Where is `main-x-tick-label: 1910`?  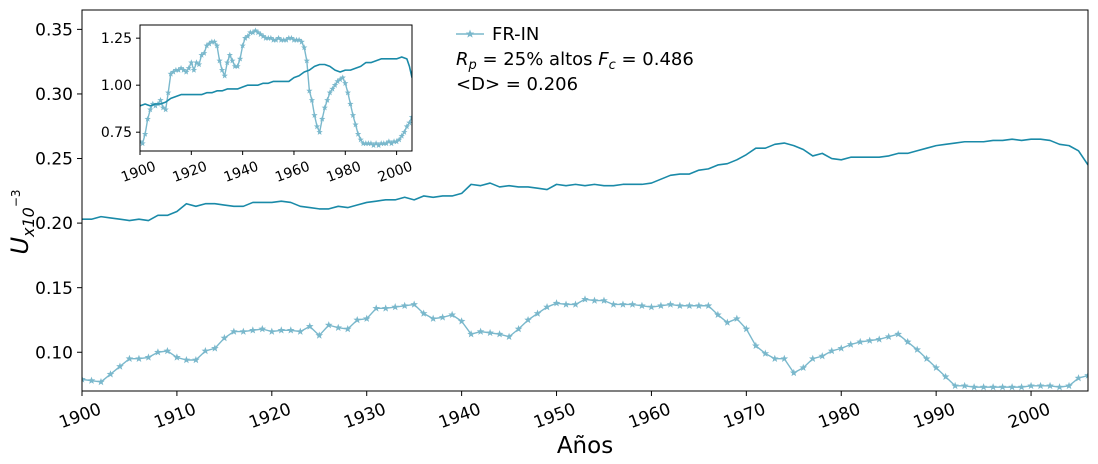 main-x-tick-label: 1910 is located at coordinates (174, 417).